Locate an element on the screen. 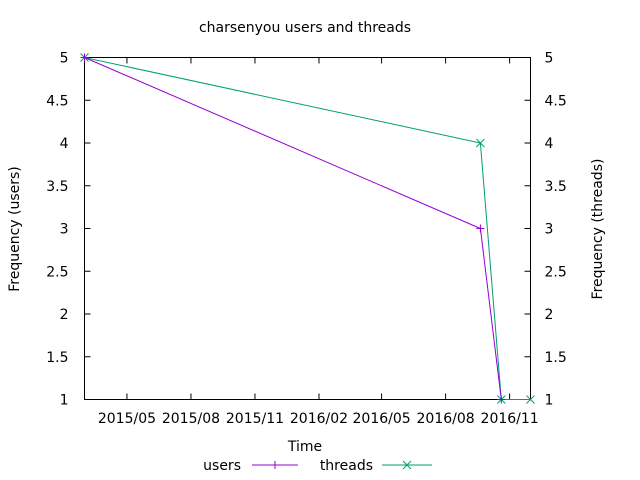  x-tick-label: 2015/05 is located at coordinates (127, 419).